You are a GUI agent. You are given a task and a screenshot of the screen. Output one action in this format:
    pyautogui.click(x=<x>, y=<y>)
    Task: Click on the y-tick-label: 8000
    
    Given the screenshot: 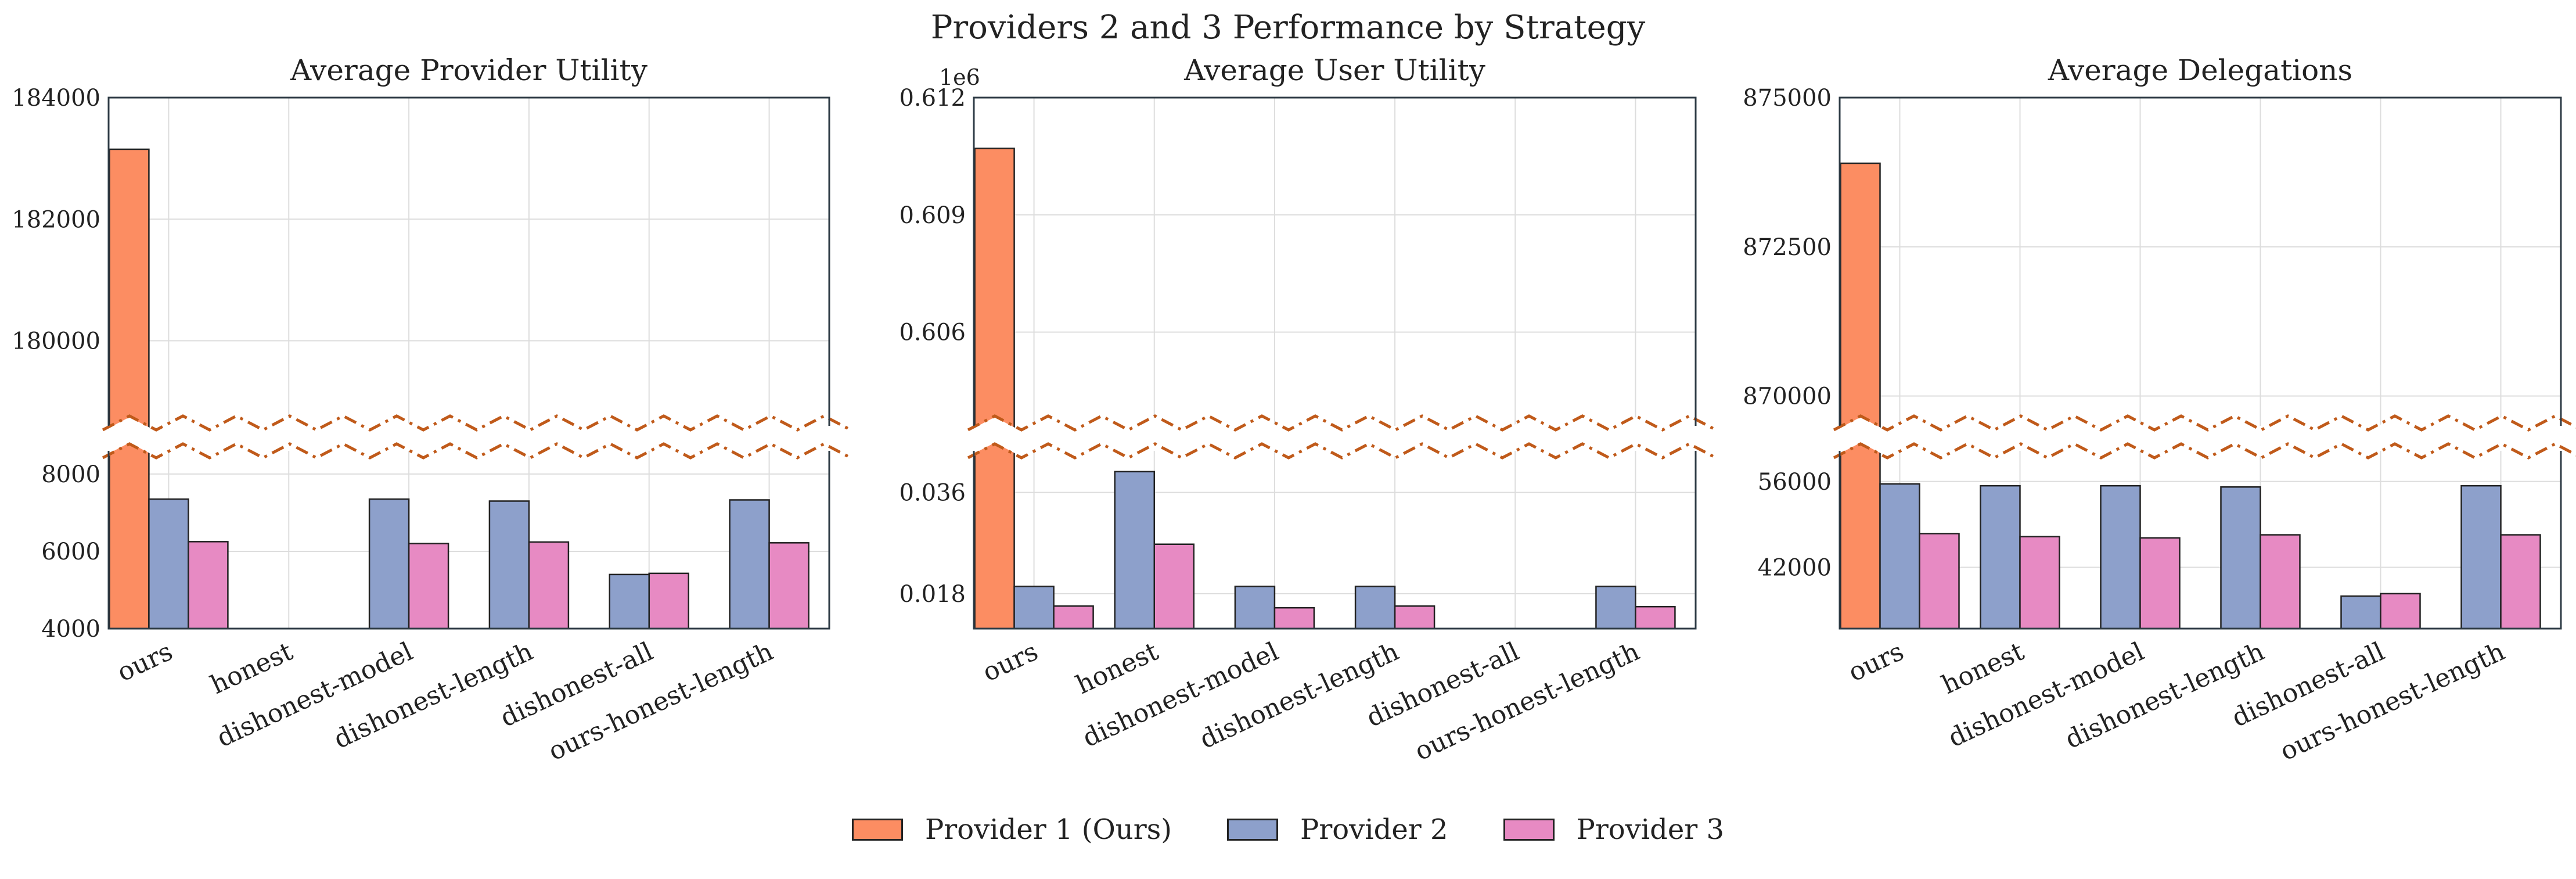 What is the action you would take?
    pyautogui.click(x=70, y=474)
    